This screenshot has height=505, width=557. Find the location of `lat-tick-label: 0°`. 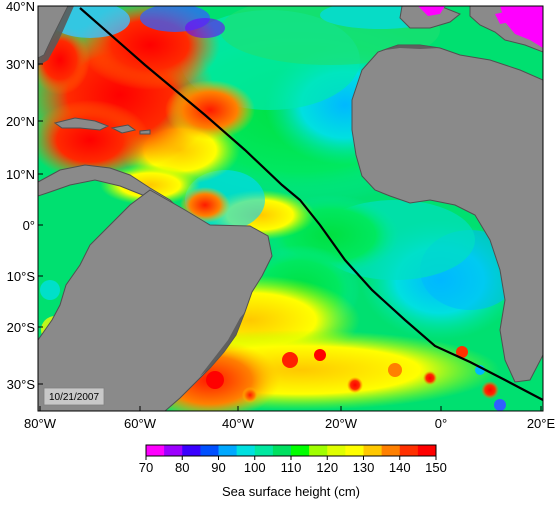

lat-tick-label: 0° is located at coordinates (29, 225).